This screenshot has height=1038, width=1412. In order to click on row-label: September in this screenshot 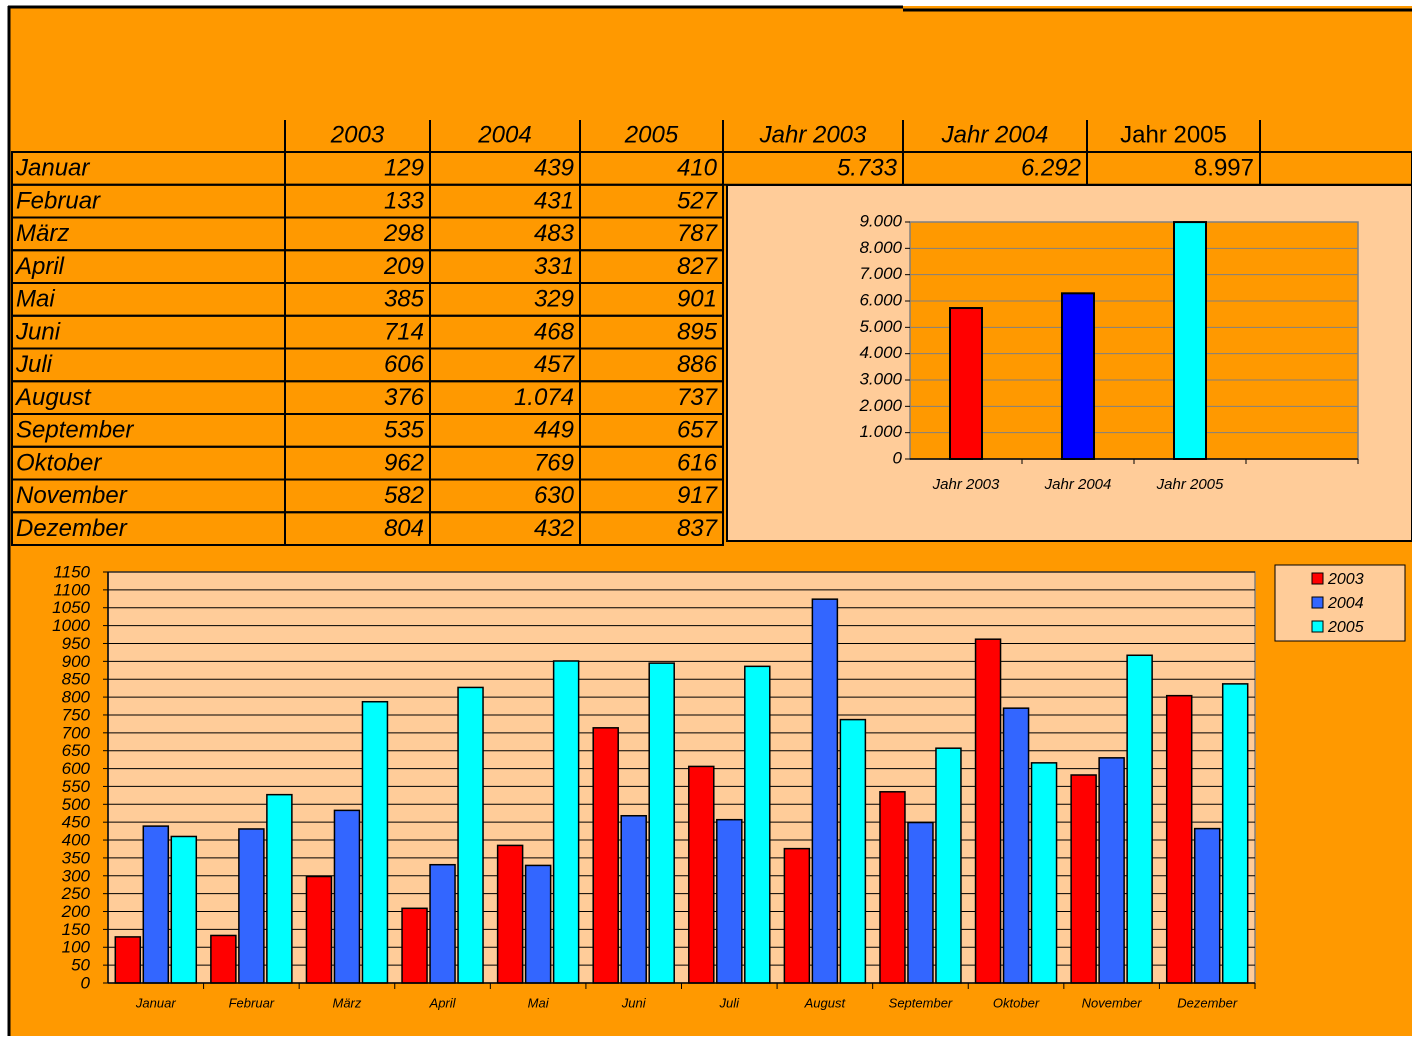, I will do `click(75, 430)`.